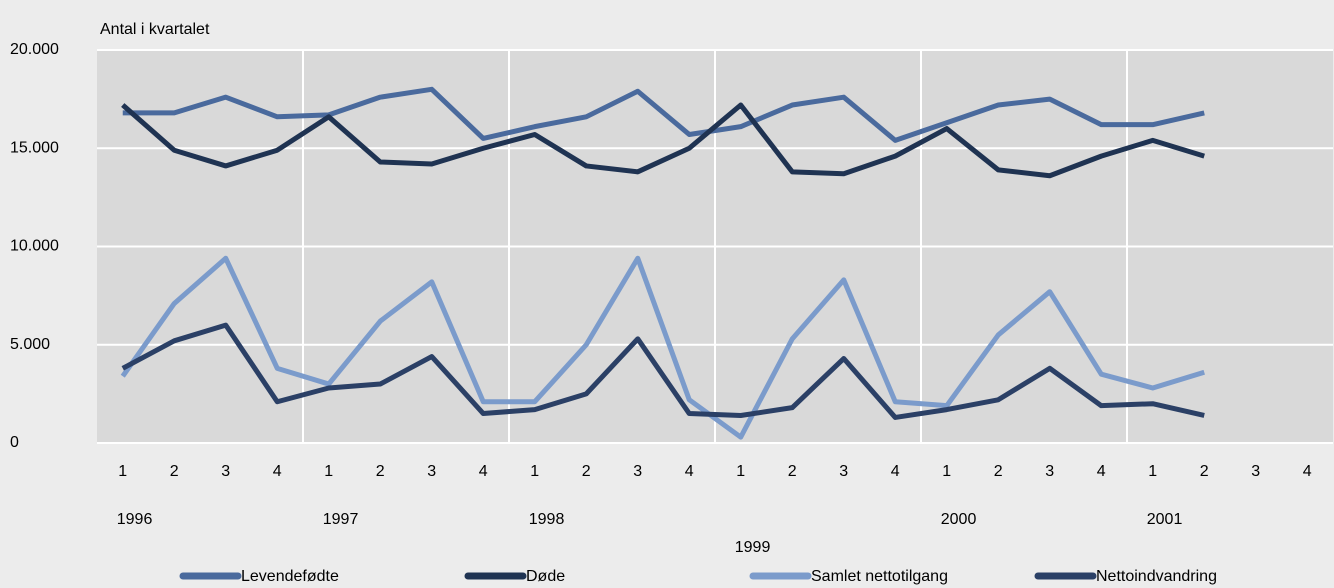 The height and width of the screenshot is (588, 1334). What do you see at coordinates (290, 576) in the screenshot?
I see `legend-label: Levendefødte` at bounding box center [290, 576].